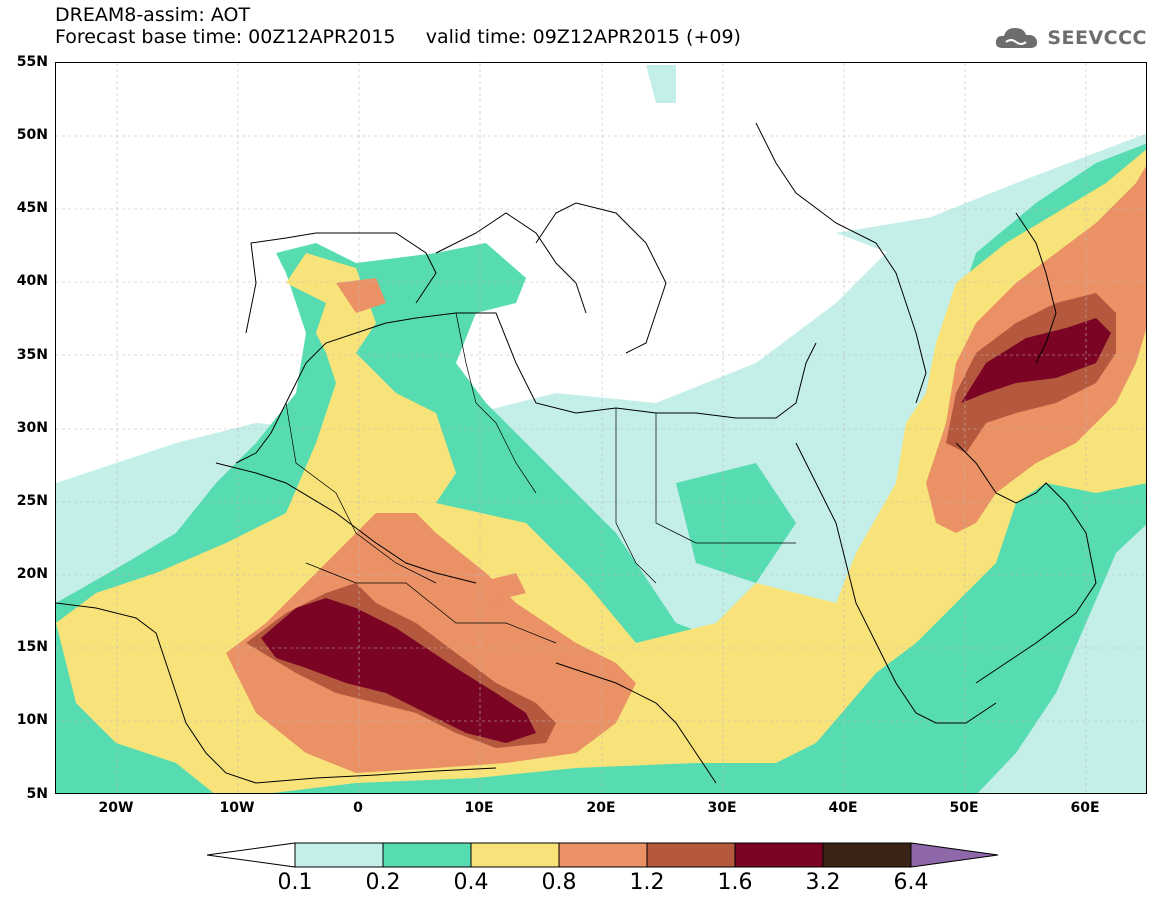 This screenshot has width=1165, height=905. What do you see at coordinates (559, 882) in the screenshot?
I see `colorbar-label: 0.8` at bounding box center [559, 882].